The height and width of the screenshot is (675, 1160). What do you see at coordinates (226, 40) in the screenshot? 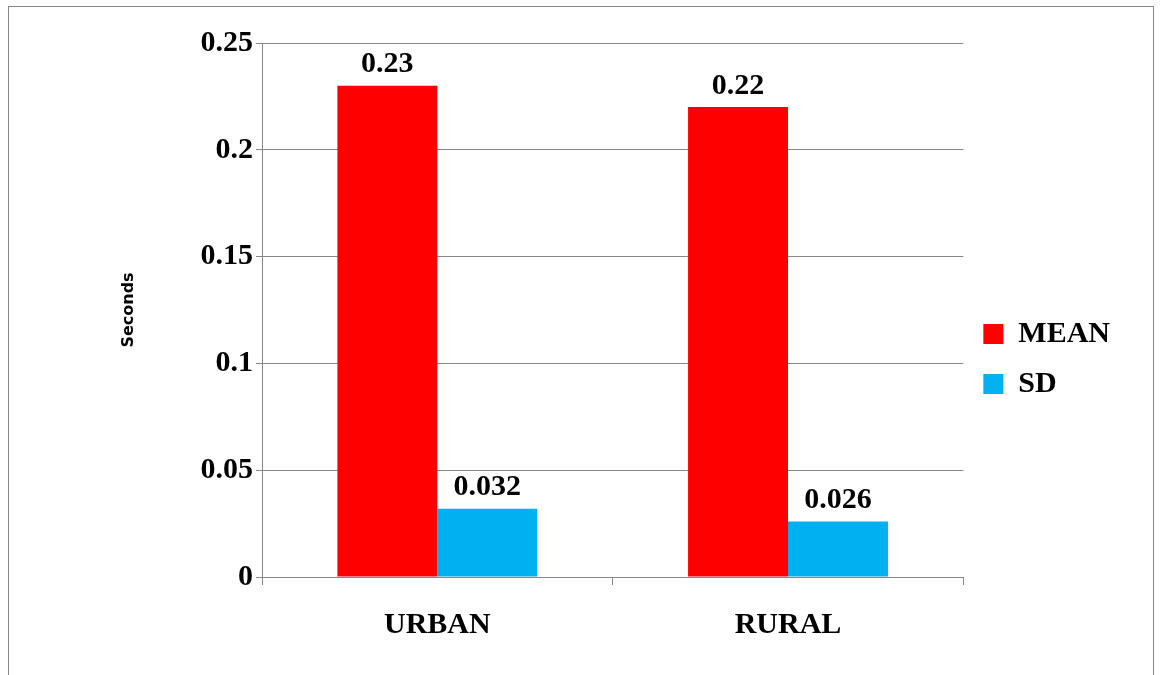
I see `y-tick-label: 0.25` at bounding box center [226, 40].